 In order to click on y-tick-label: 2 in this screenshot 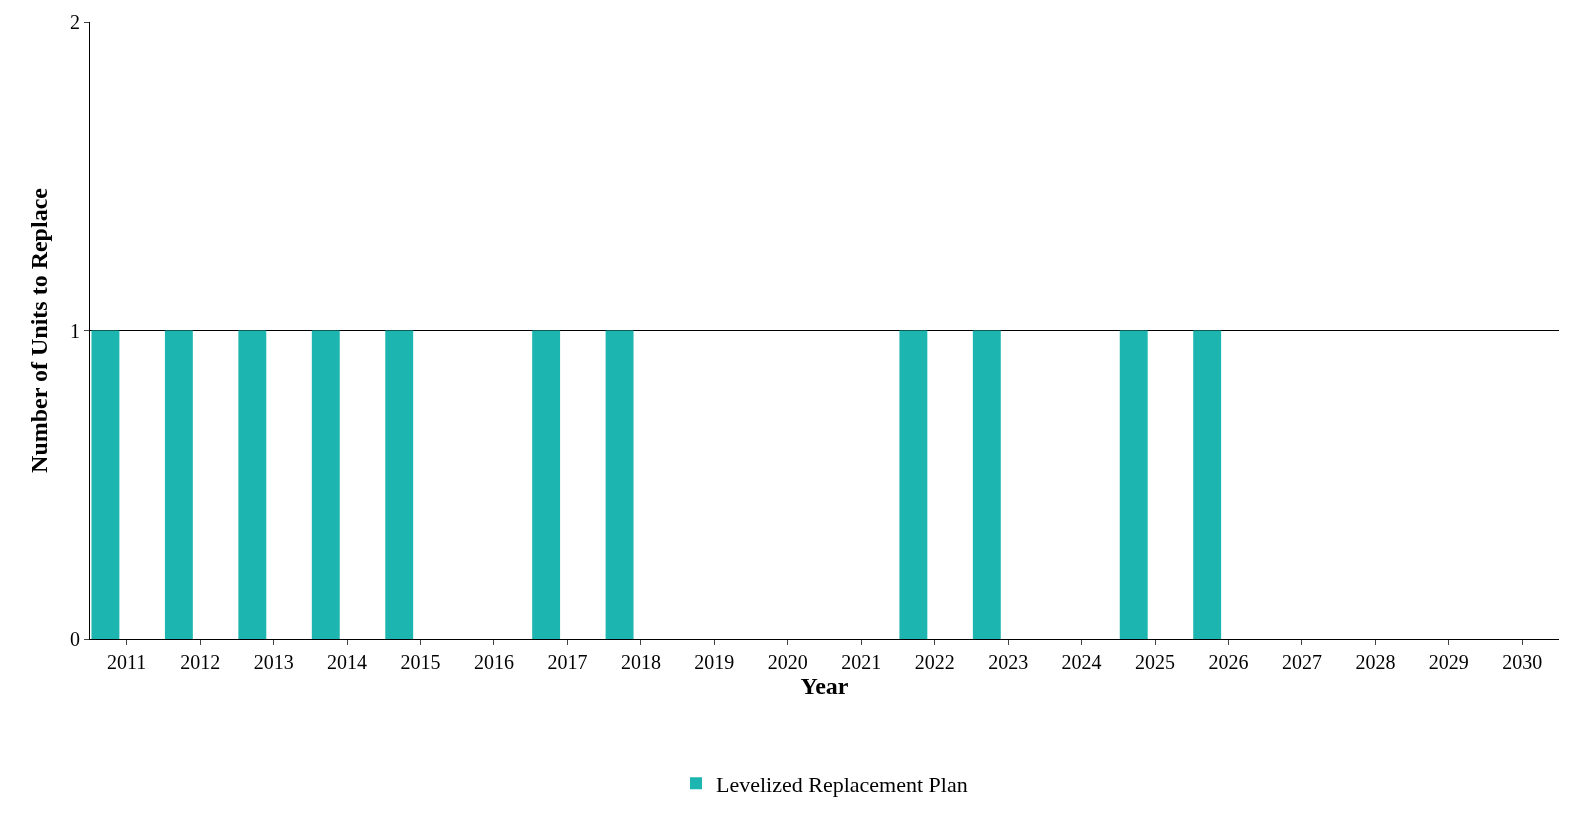, I will do `click(75, 22)`.